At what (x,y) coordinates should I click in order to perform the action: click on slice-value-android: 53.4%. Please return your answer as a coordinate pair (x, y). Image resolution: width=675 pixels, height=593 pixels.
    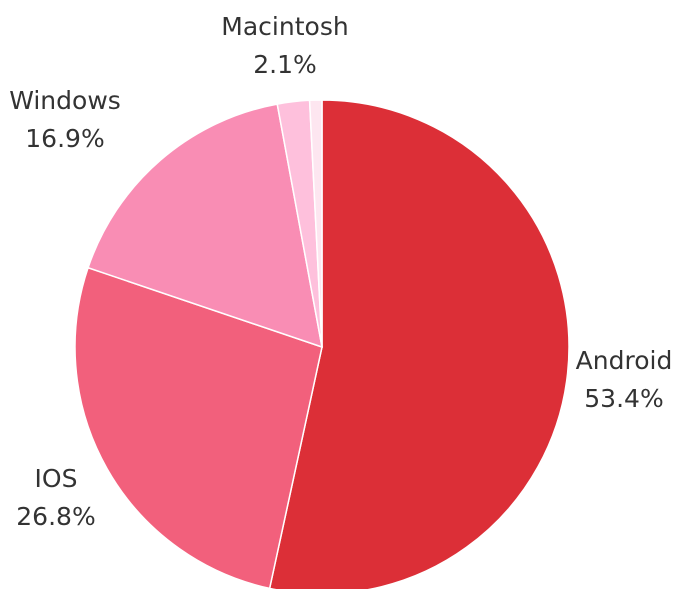
    Looking at the image, I should click on (623, 398).